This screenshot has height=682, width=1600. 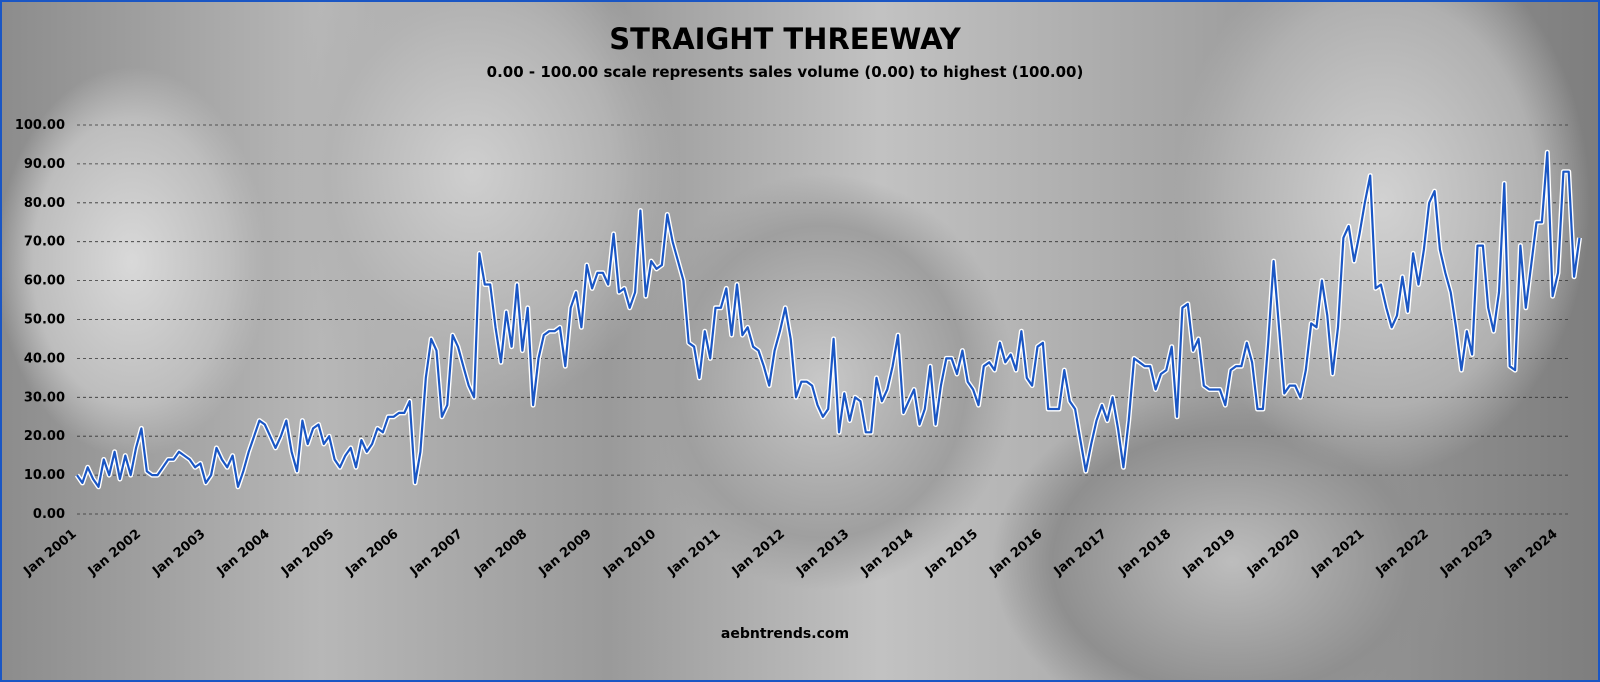 I want to click on x-tick-label: Jan 2017, so click(x=1080, y=553).